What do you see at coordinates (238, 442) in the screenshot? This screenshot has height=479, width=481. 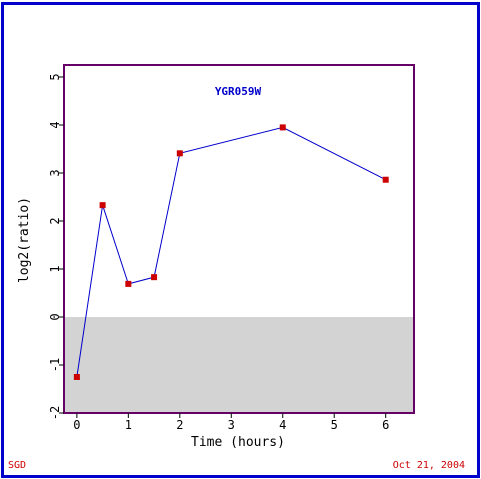 I see `x-axis-label: Time (hours)` at bounding box center [238, 442].